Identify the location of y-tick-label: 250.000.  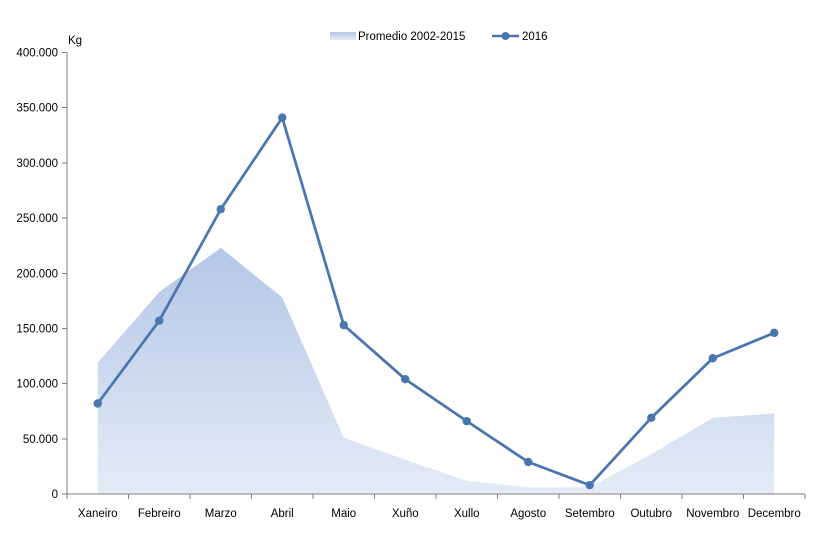
(37, 219).